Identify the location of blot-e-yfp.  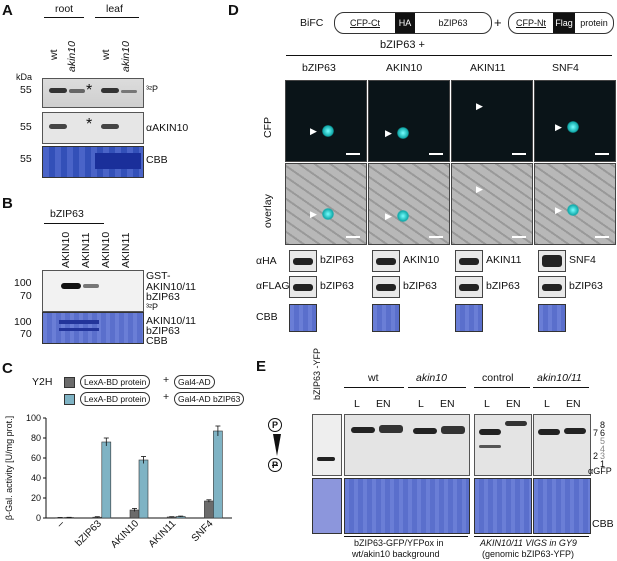
(327, 445).